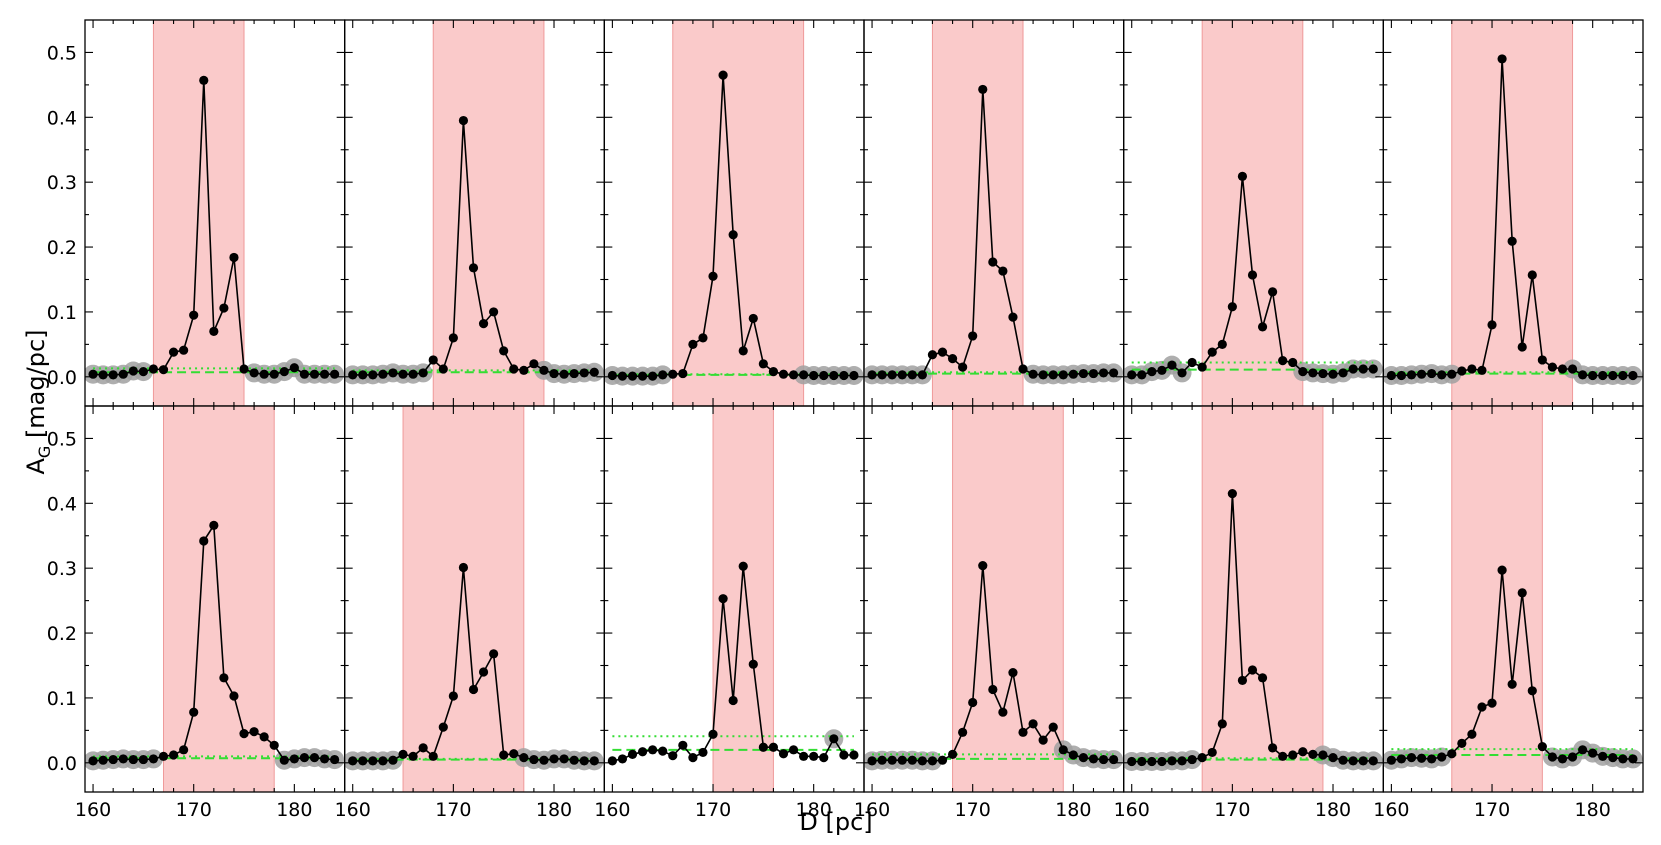 This screenshot has width=1661, height=845. What do you see at coordinates (353, 810) in the screenshot?
I see `x-tick-label: 160` at bounding box center [353, 810].